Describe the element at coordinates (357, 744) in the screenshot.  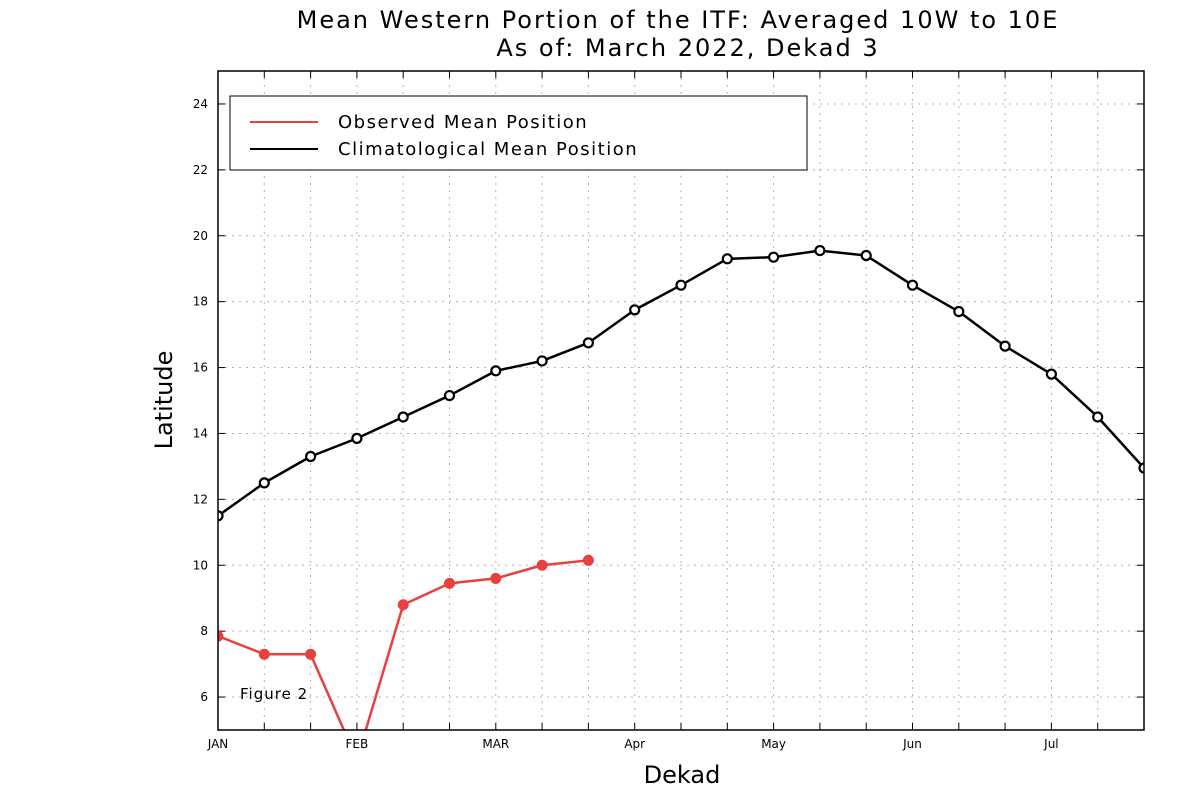
I see `x-month-label: FEB` at that location.